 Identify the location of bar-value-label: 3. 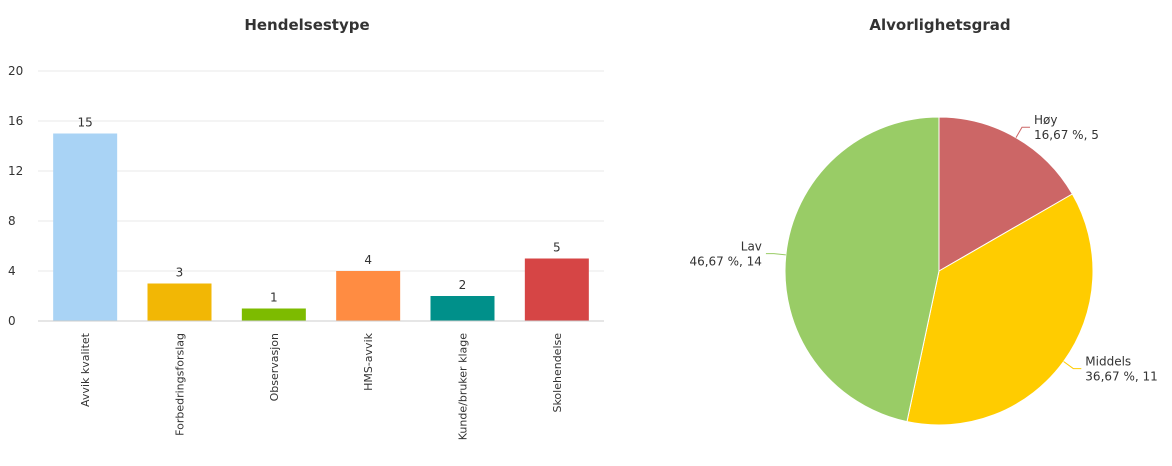
(180, 273).